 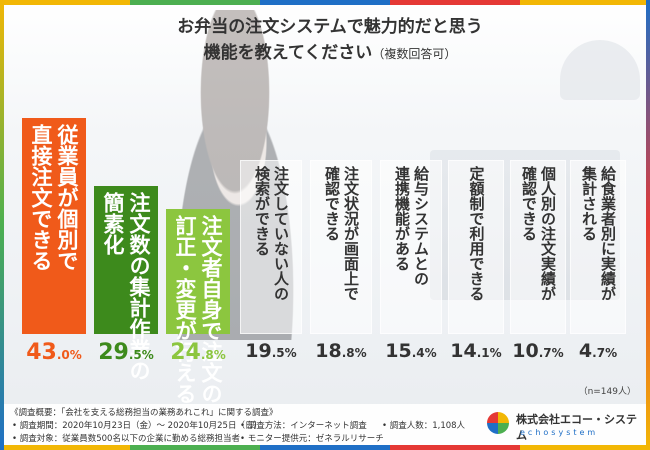 I want to click on value-label-9-decimal: .7, so click(x=599, y=353).